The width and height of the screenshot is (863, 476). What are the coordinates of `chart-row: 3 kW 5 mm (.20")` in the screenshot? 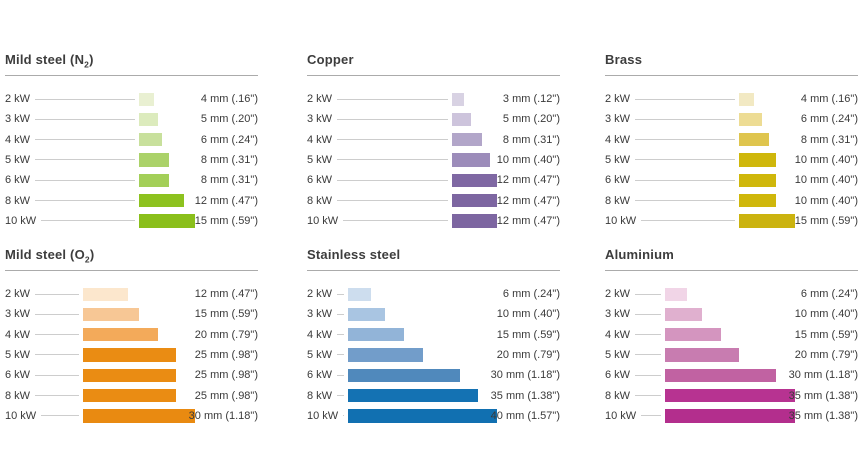 It's located at (131, 119).